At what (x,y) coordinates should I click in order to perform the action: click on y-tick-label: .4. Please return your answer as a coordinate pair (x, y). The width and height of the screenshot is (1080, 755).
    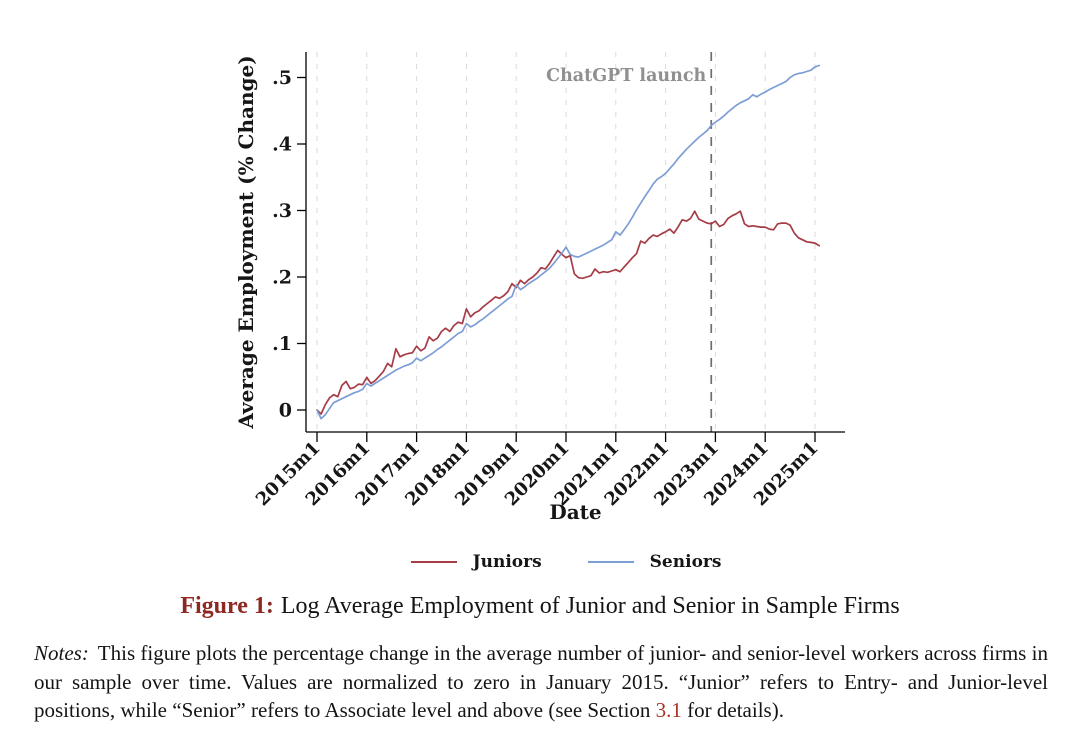
    Looking at the image, I should click on (282, 145).